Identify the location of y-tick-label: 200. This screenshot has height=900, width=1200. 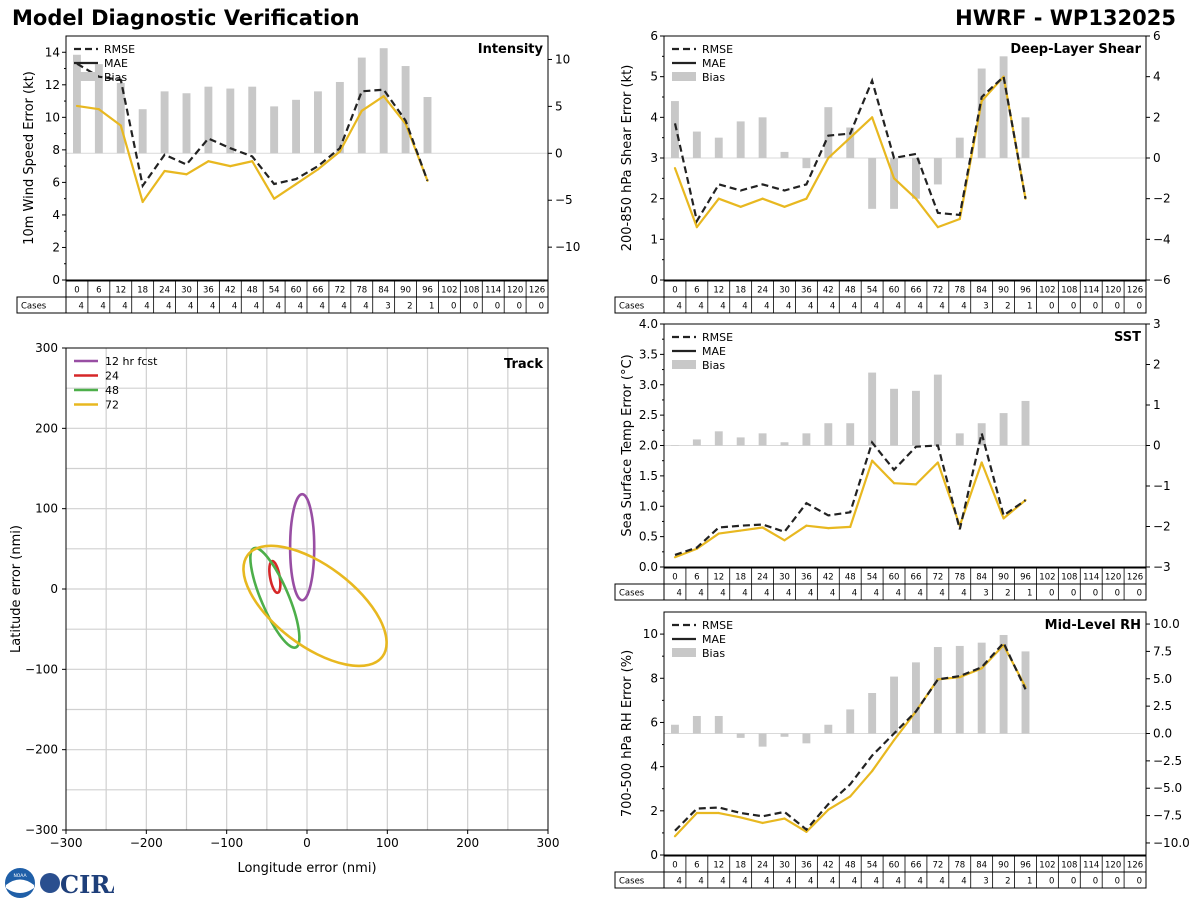
(46, 428).